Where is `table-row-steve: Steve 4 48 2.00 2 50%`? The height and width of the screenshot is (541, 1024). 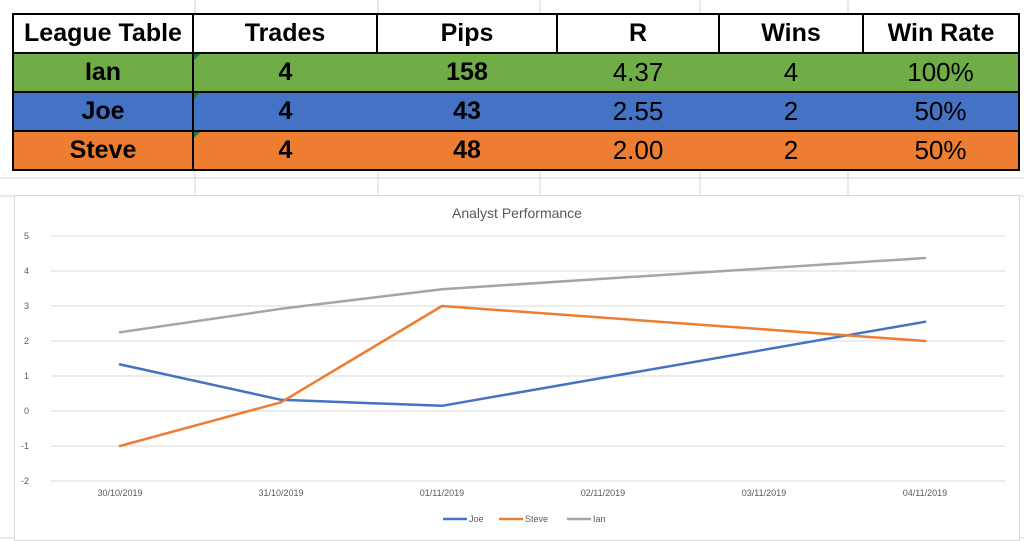 table-row-steve: Steve 4 48 2.00 2 50% is located at coordinates (516, 150).